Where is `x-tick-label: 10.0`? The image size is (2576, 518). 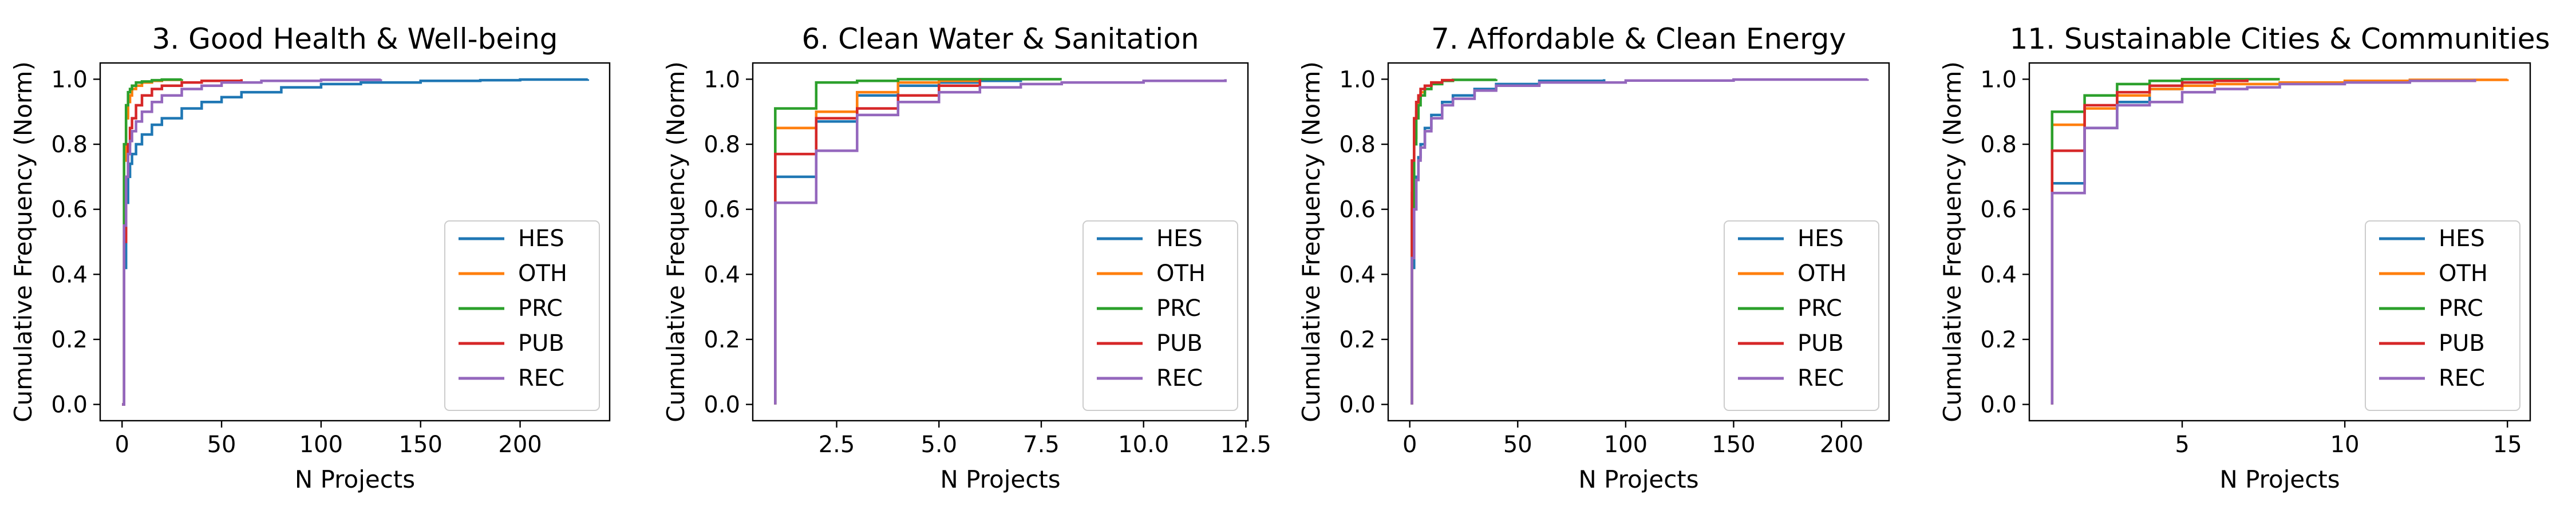
x-tick-label: 10.0 is located at coordinates (1143, 445).